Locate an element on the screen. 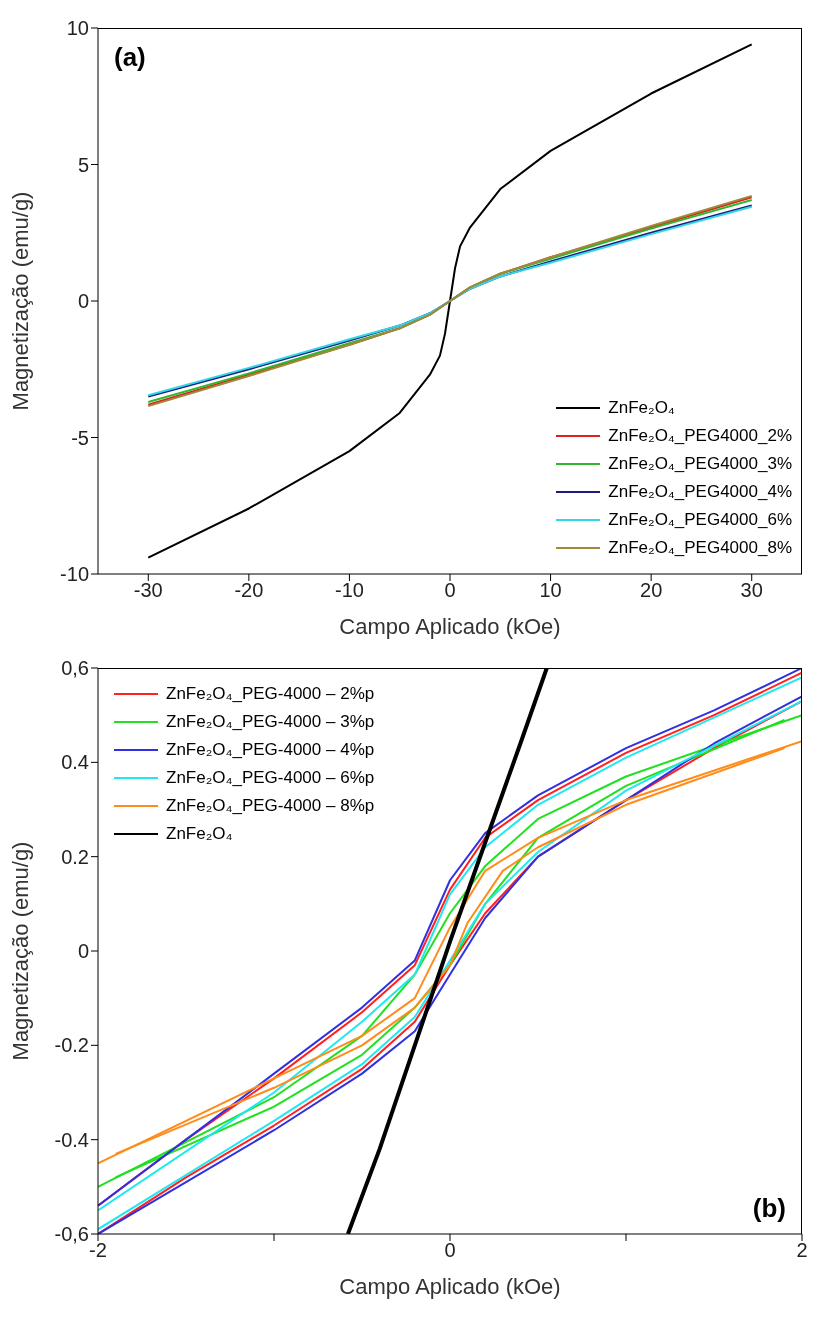  y-tick-label: -0,6 is located at coordinates (71, 1234).